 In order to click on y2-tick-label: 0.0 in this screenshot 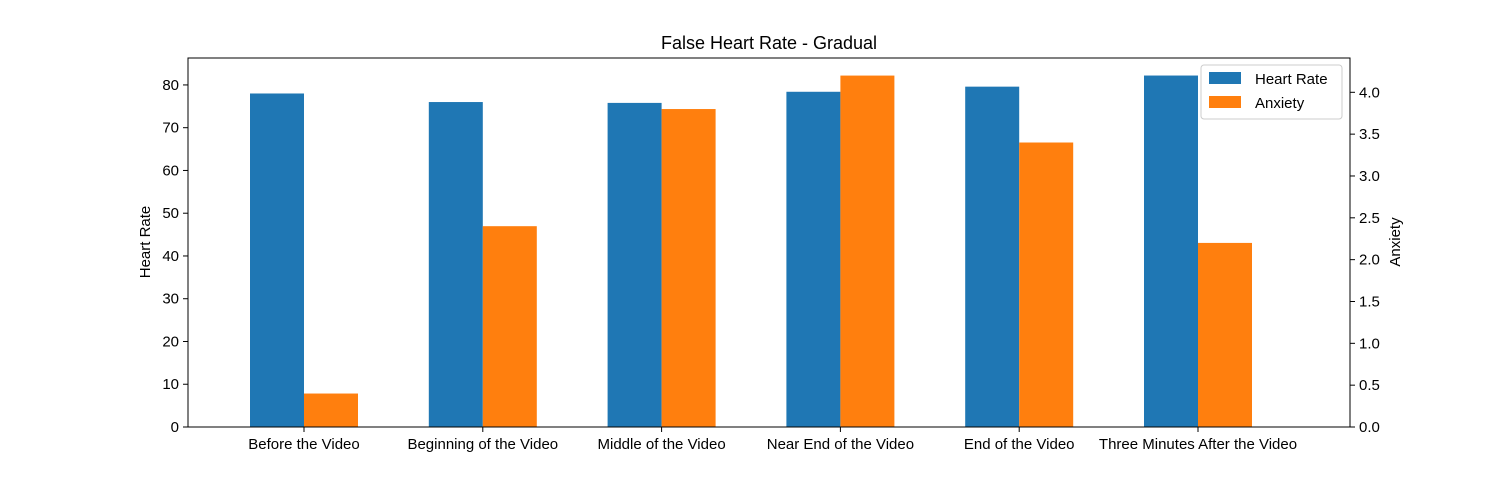, I will do `click(1369, 427)`.